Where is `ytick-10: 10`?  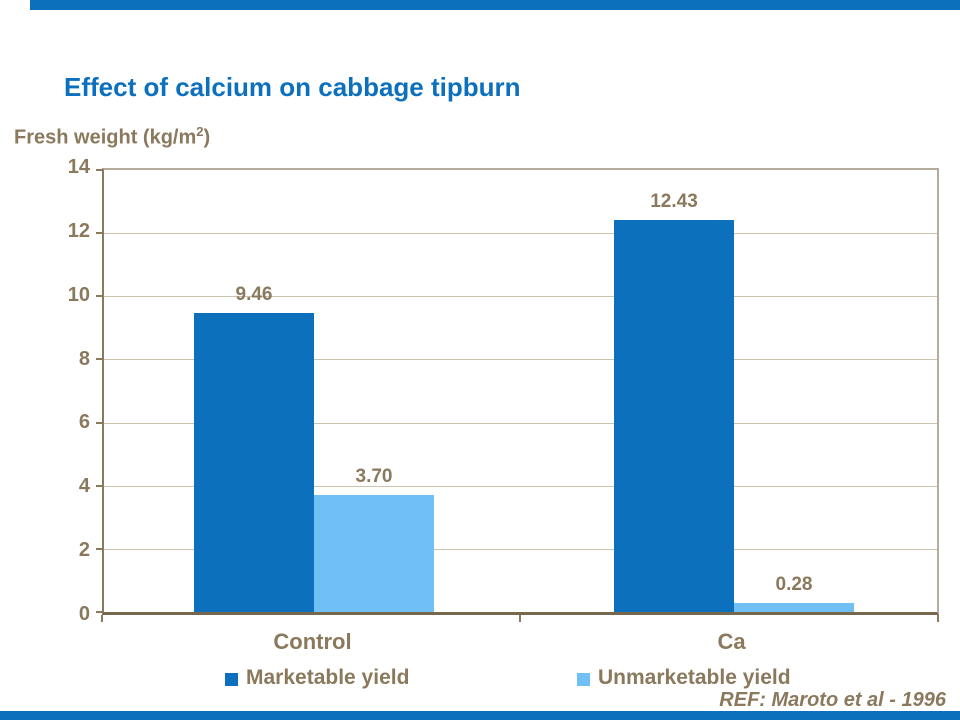 ytick-10: 10 is located at coordinates (78, 294).